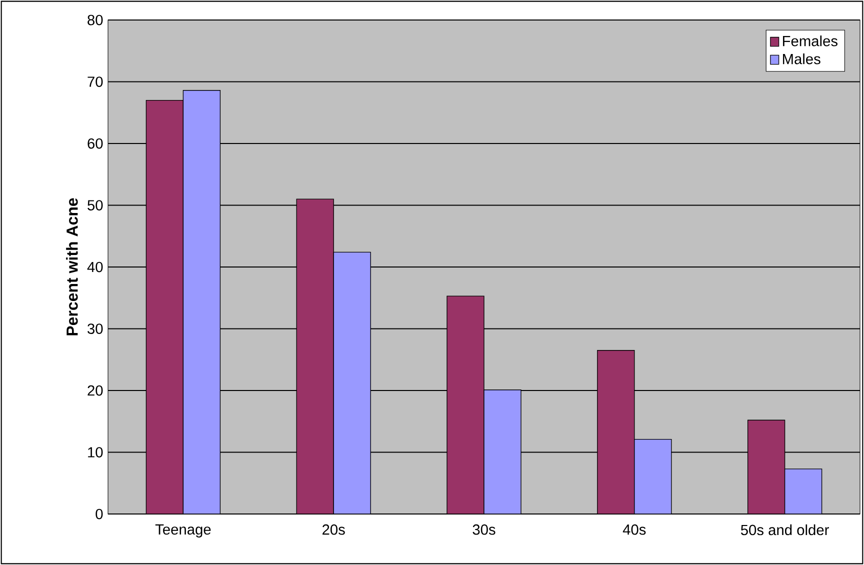 The image size is (864, 565). Describe the element at coordinates (95, 390) in the screenshot. I see `y-tick-label: 20` at that location.